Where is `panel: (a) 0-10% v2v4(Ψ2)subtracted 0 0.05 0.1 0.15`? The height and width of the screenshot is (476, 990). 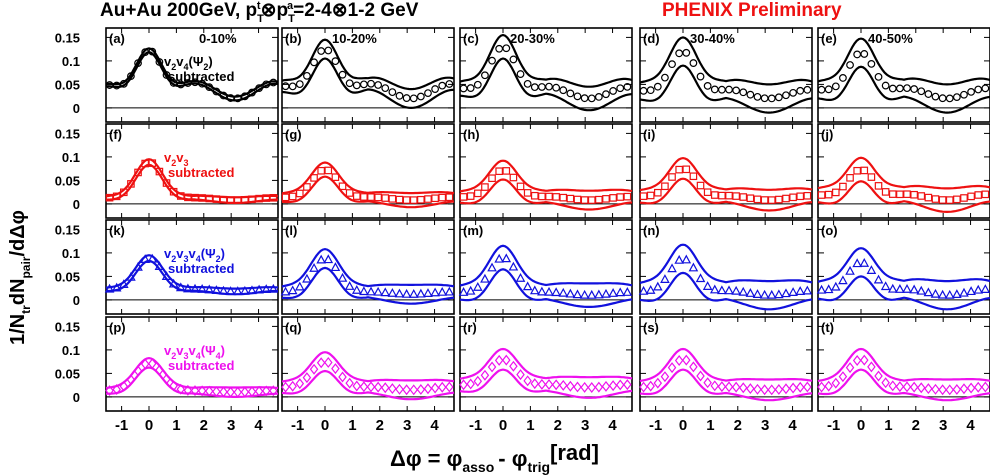
panel: (a) 0-10% v2v4(Ψ2)subtracted 0 0.05 0.1 0.15 is located at coordinates (167, 75).